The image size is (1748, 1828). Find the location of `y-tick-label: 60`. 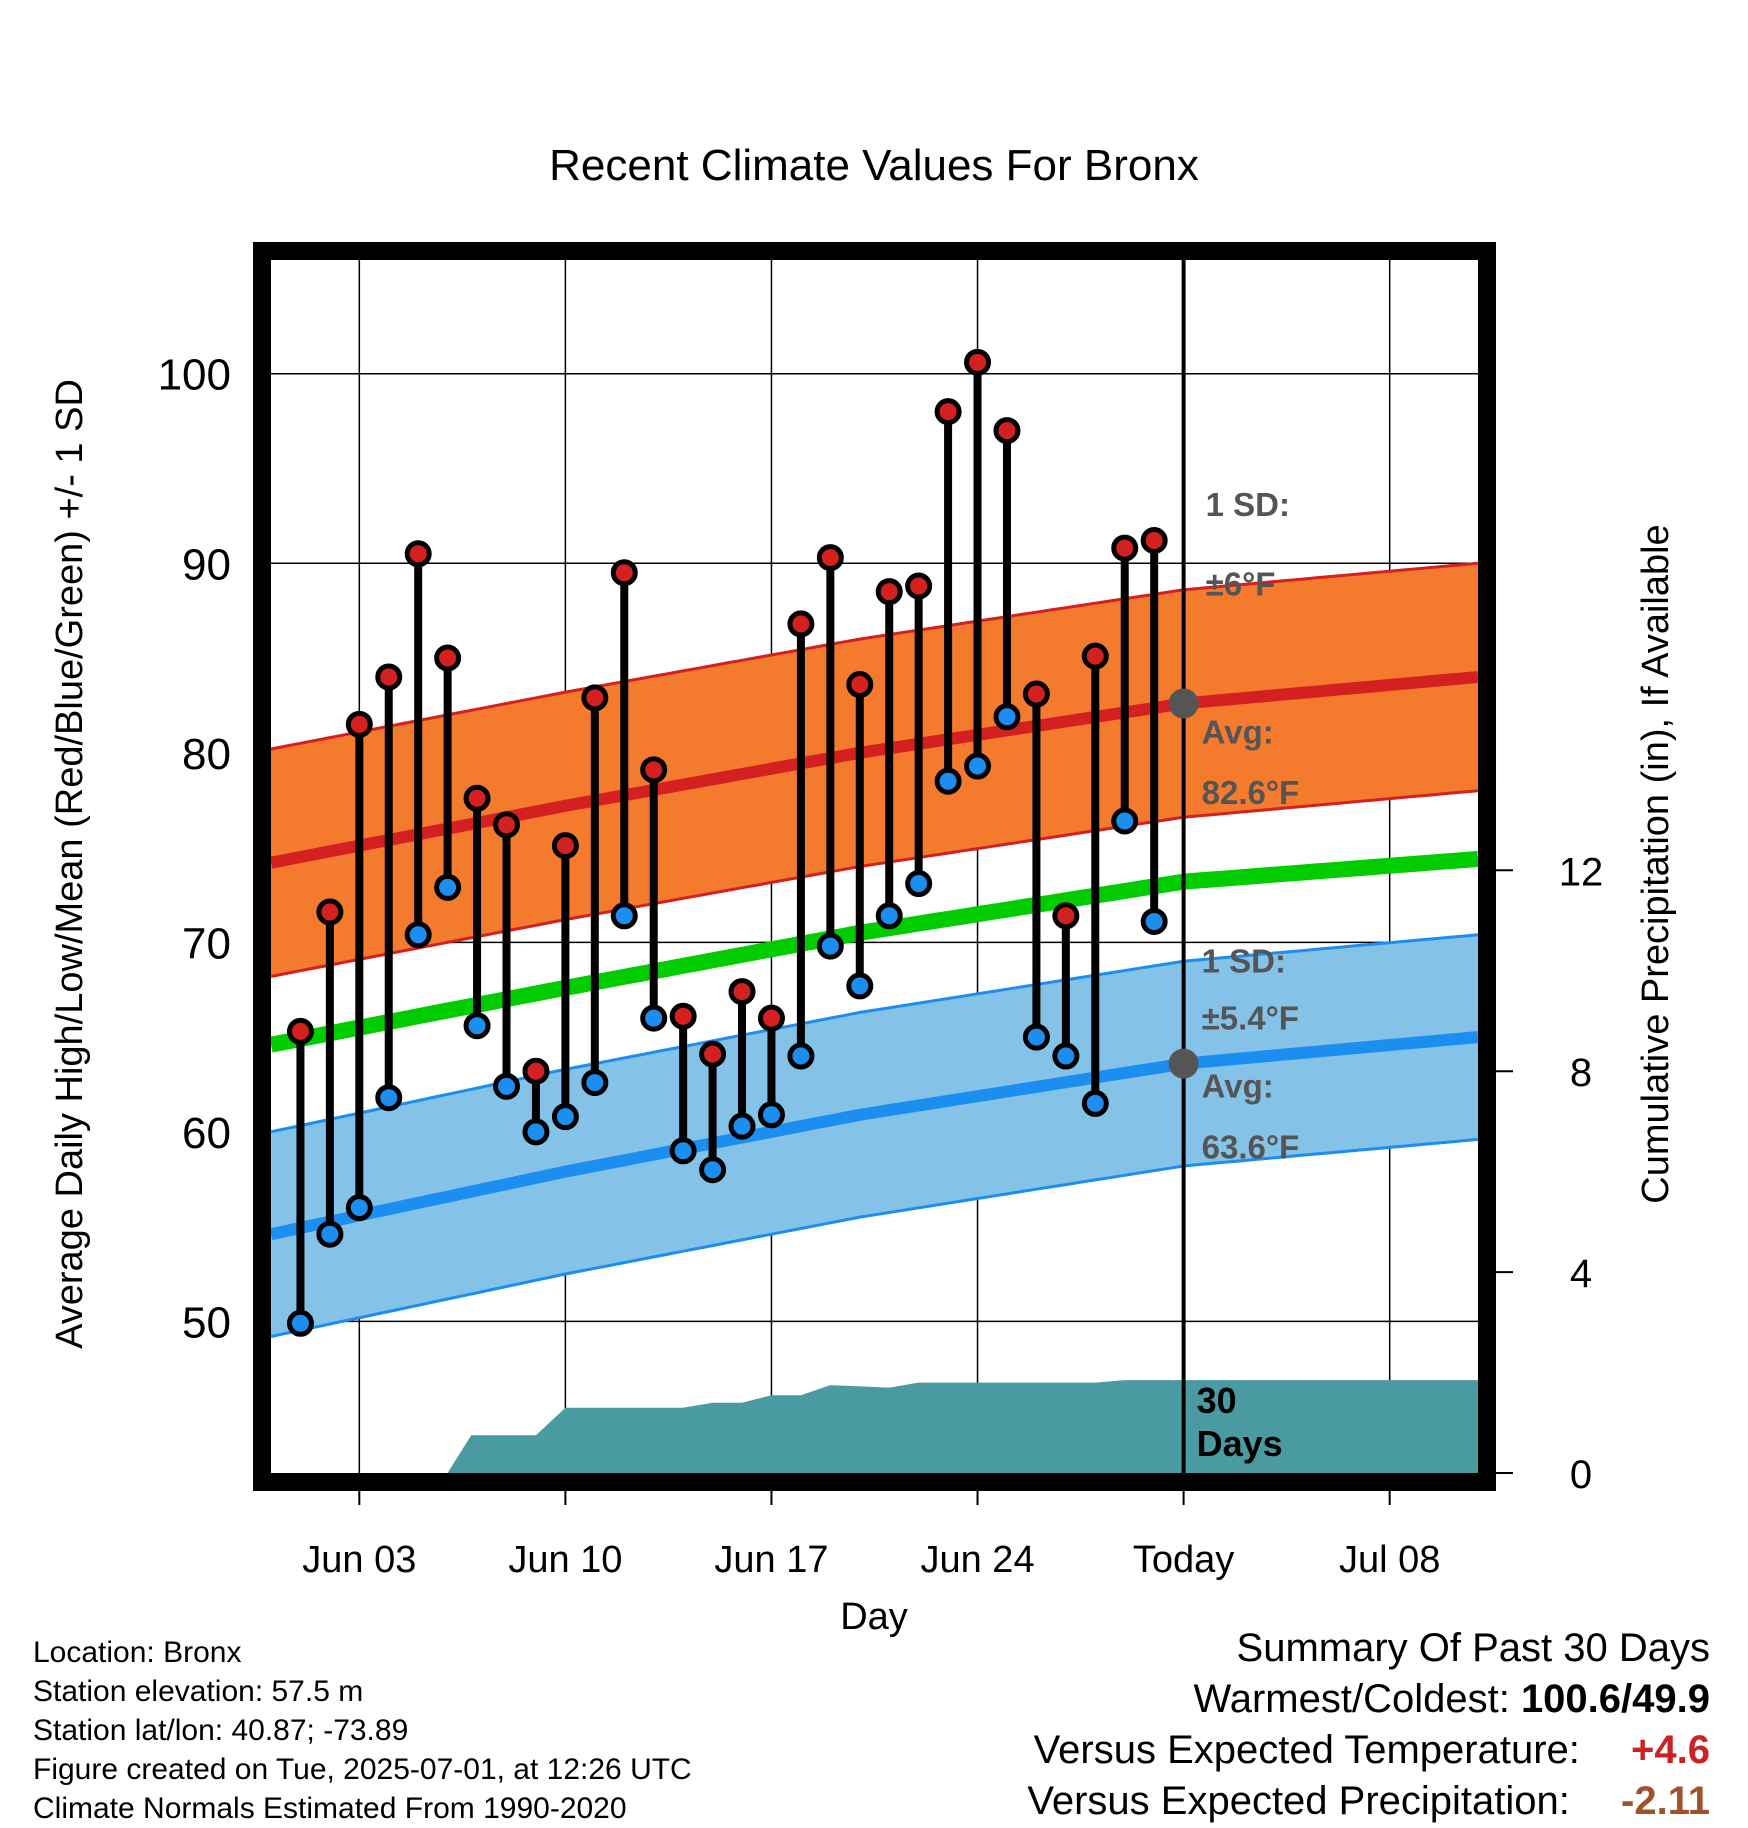

y-tick-label: 60 is located at coordinates (206, 1133).